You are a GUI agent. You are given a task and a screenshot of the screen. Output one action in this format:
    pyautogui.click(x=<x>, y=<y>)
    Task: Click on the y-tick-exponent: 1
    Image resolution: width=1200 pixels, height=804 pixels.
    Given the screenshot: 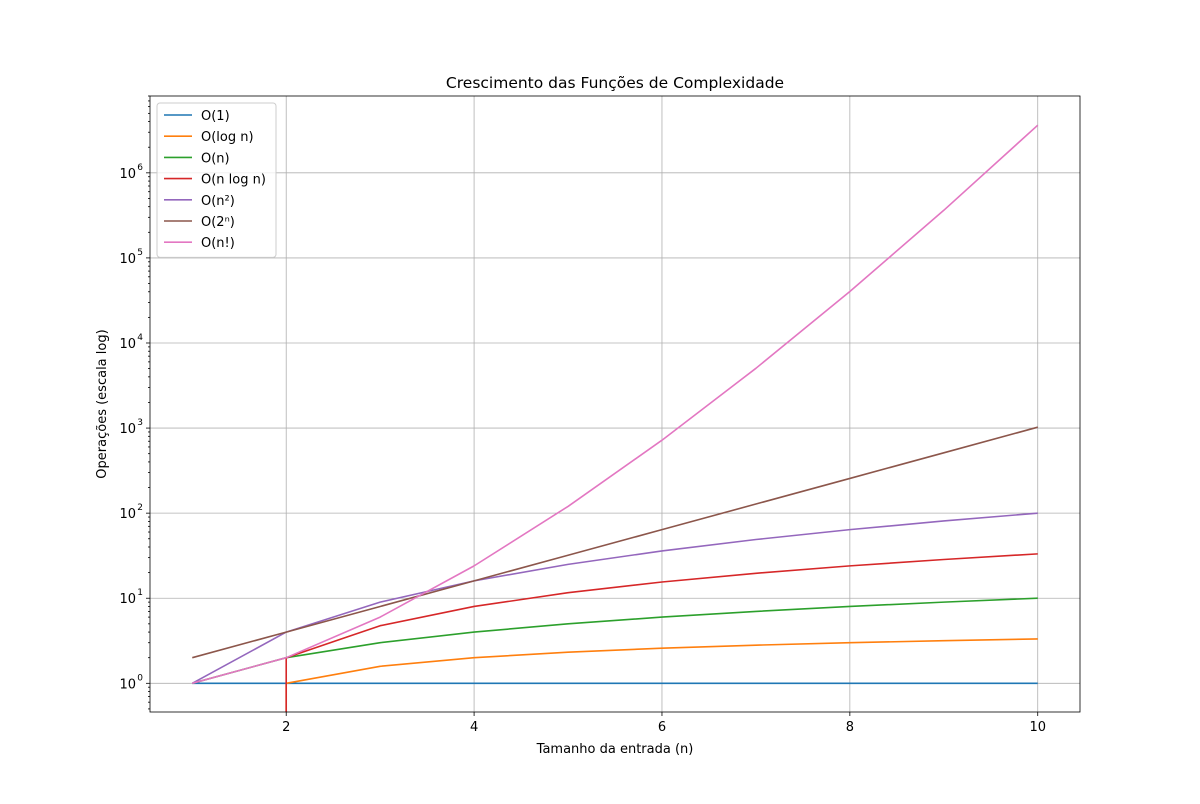 What is the action you would take?
    pyautogui.click(x=140, y=593)
    